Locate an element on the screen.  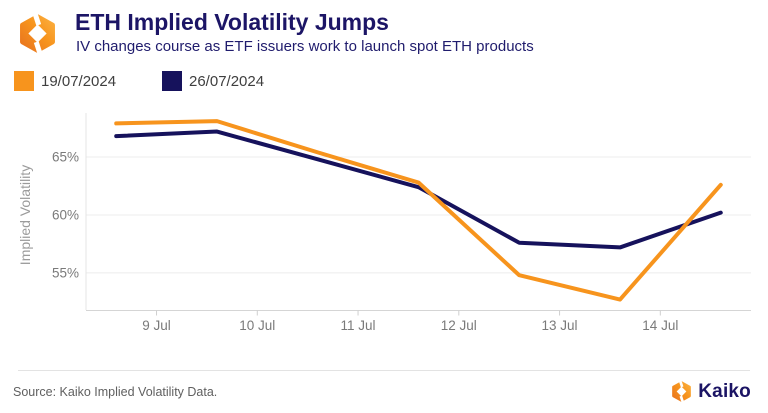
chart-legend: 19/07/2024 26/07/2024 is located at coordinates (384, 81).